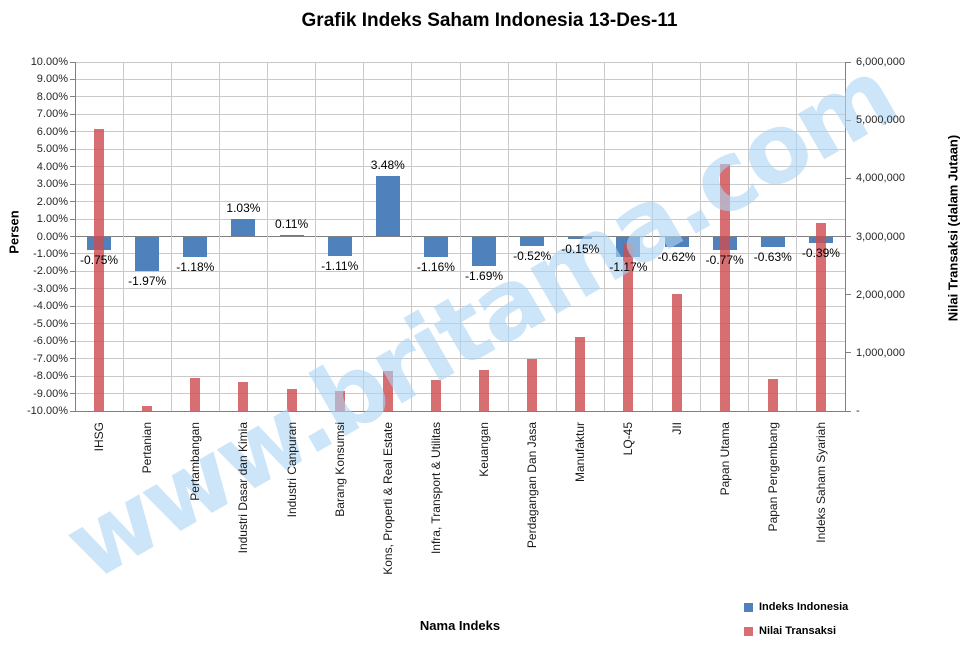 The width and height of the screenshot is (979, 658). Describe the element at coordinates (460, 625) in the screenshot. I see `x-axis-title: Nama Indeks` at that location.